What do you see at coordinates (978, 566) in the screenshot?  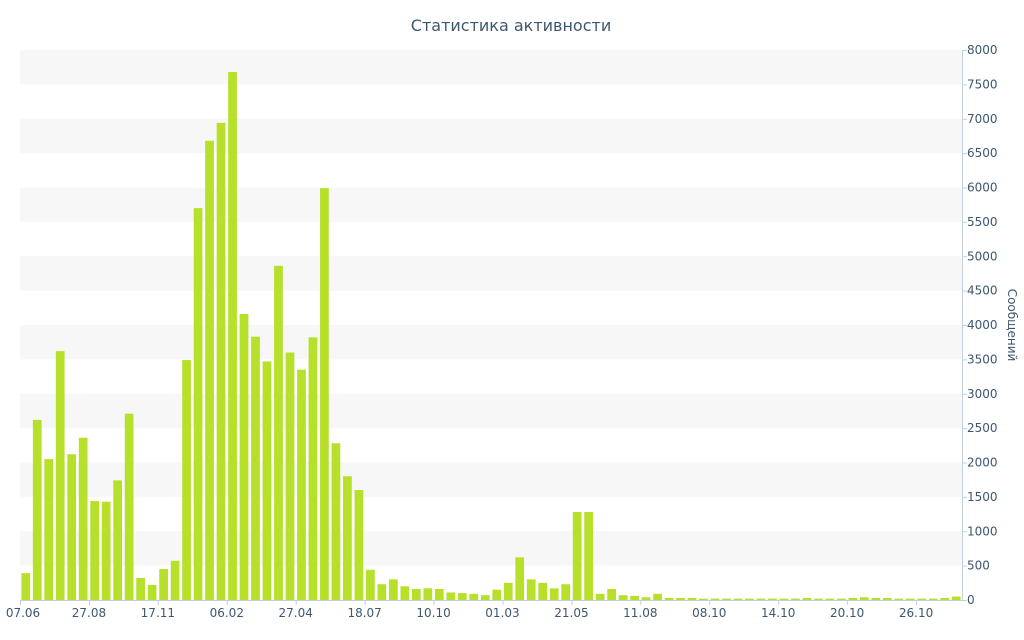 I see `y-tick-label: 500` at bounding box center [978, 566].